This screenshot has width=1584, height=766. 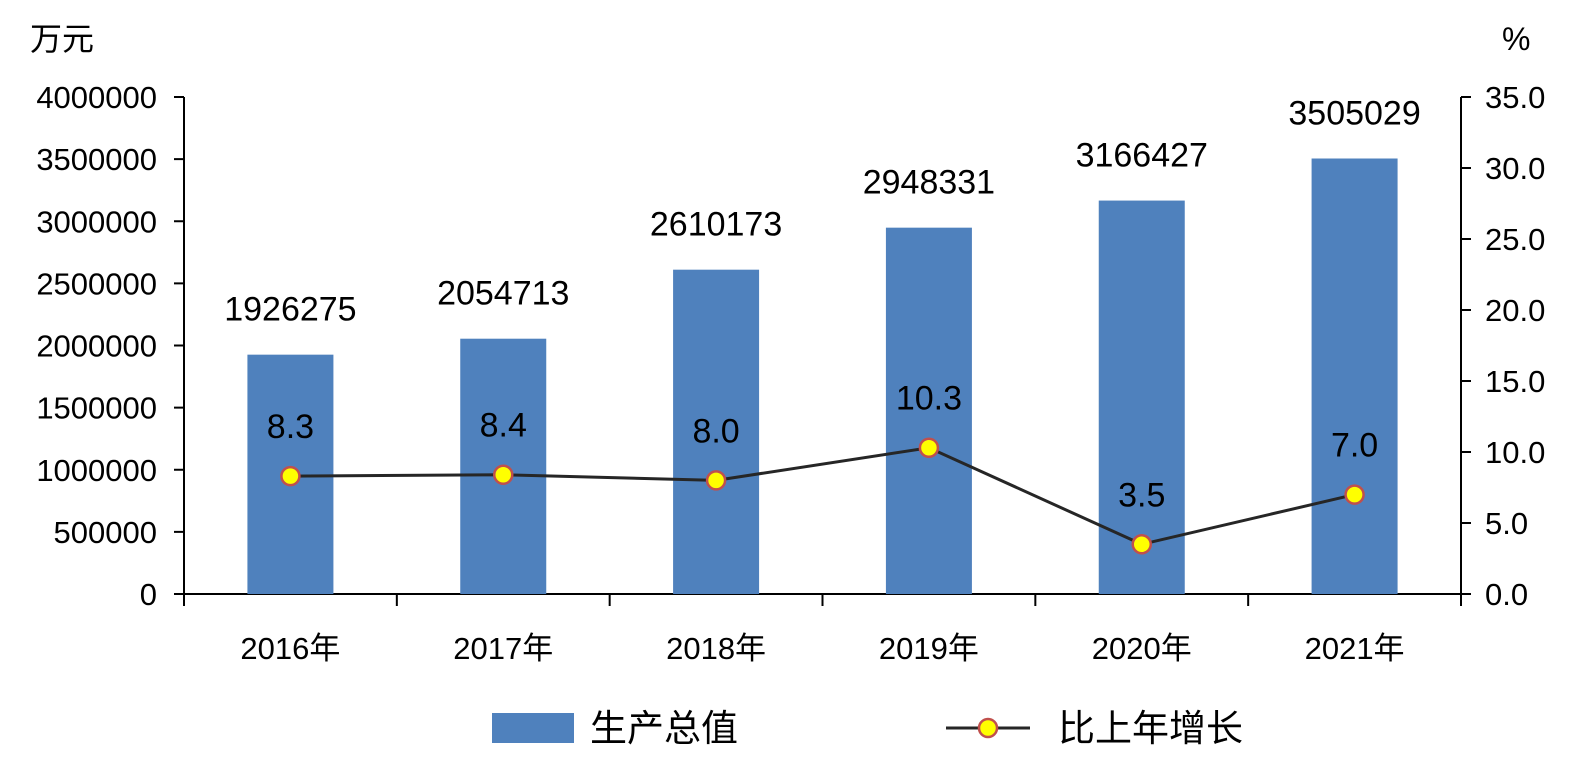 What do you see at coordinates (1354, 114) in the screenshot?
I see `bar-value-label: 3505029` at bounding box center [1354, 114].